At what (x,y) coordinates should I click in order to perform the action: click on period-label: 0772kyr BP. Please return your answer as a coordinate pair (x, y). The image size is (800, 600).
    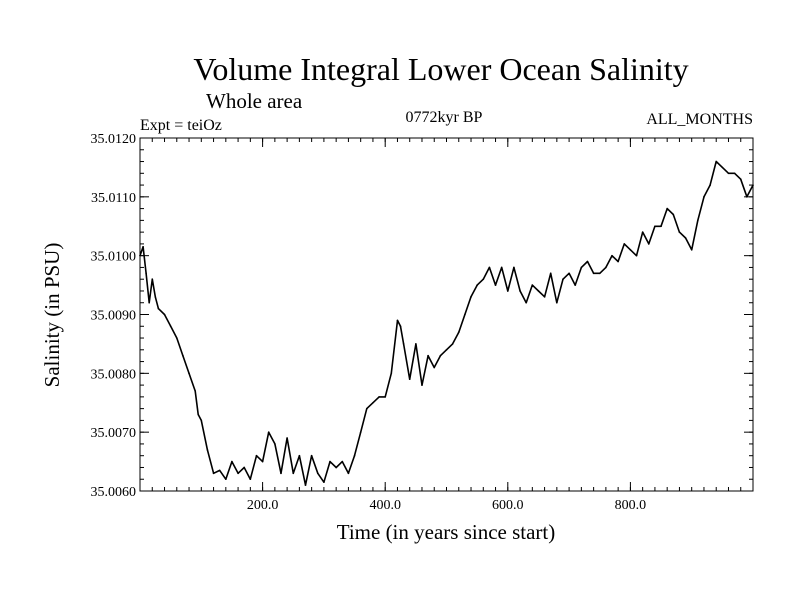
    Looking at the image, I should click on (444, 117).